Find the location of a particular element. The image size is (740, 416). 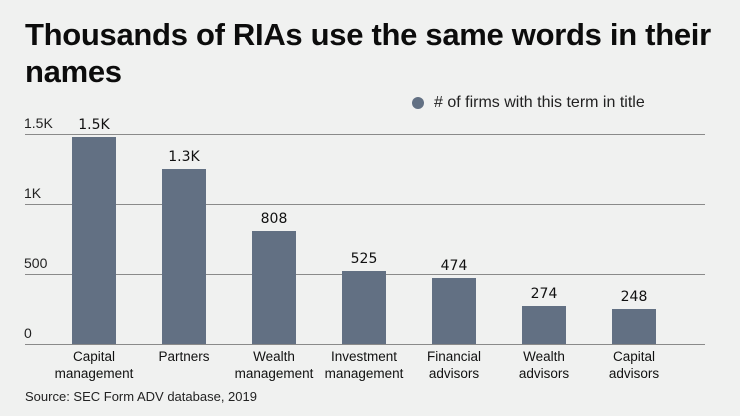

value-label: 1.5K is located at coordinates (94, 124).